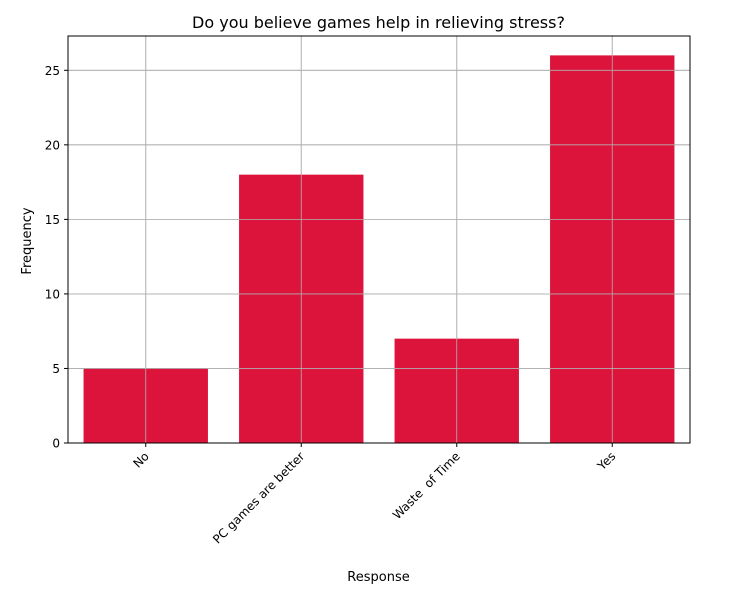 The height and width of the screenshot is (596, 749). What do you see at coordinates (52, 71) in the screenshot?
I see `y-tick-label: 25` at bounding box center [52, 71].